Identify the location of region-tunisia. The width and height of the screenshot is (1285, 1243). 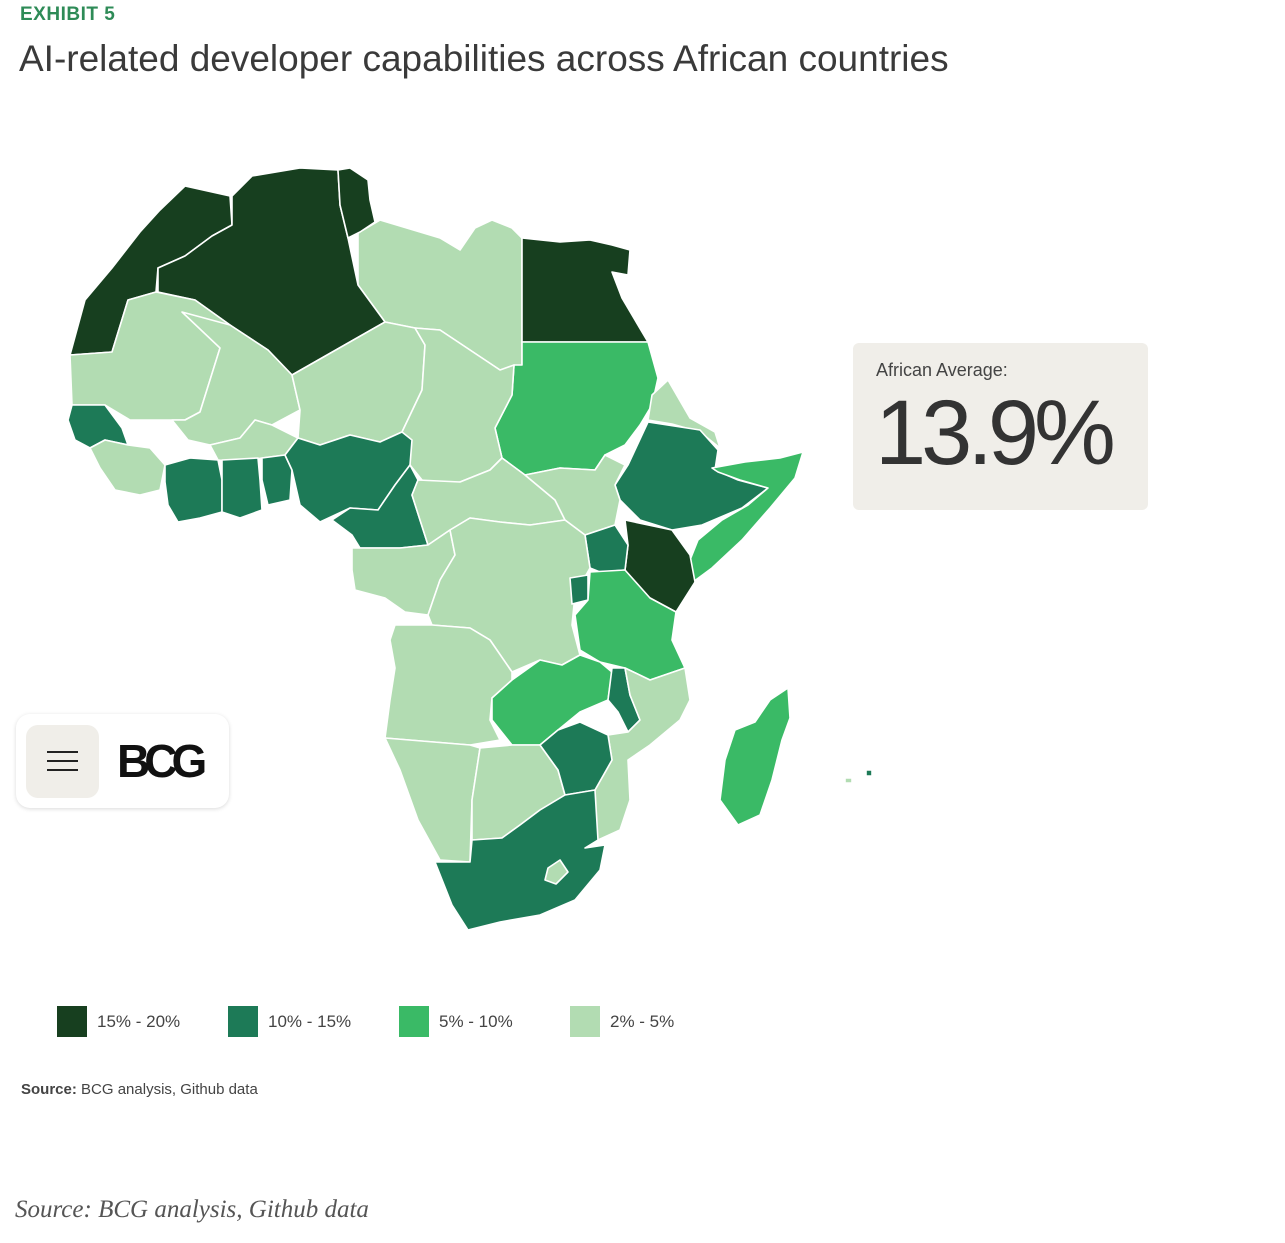
(356, 203).